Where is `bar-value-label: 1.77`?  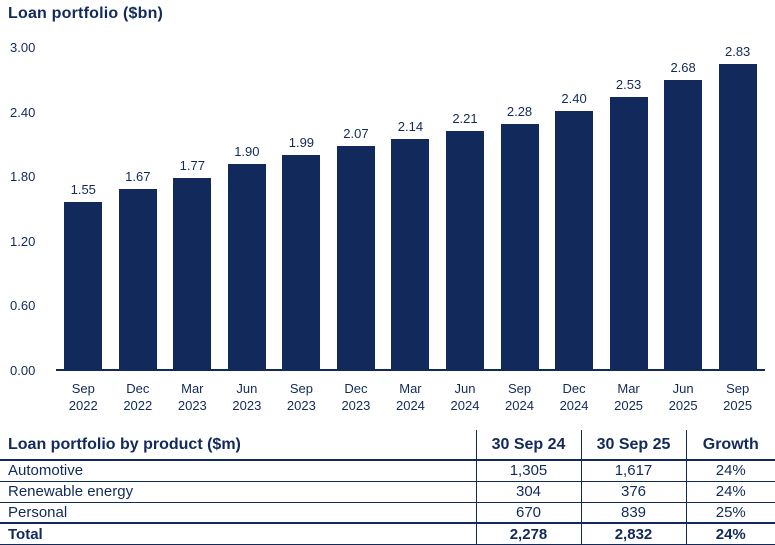 bar-value-label: 1.77 is located at coordinates (192, 165).